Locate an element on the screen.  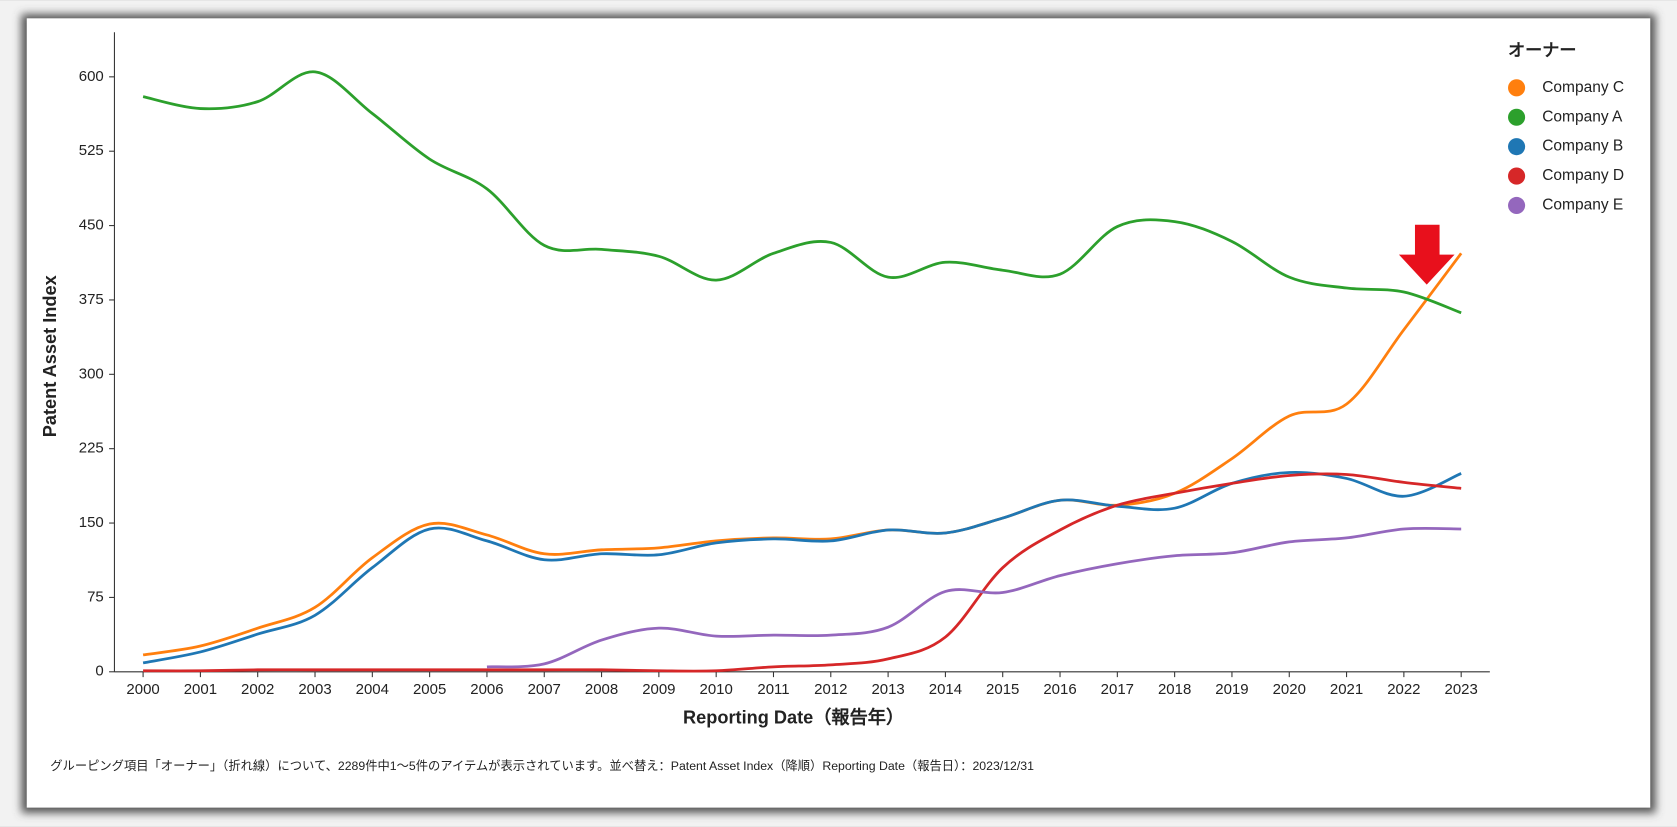
x-tick-label: 2002 is located at coordinates (257, 689).